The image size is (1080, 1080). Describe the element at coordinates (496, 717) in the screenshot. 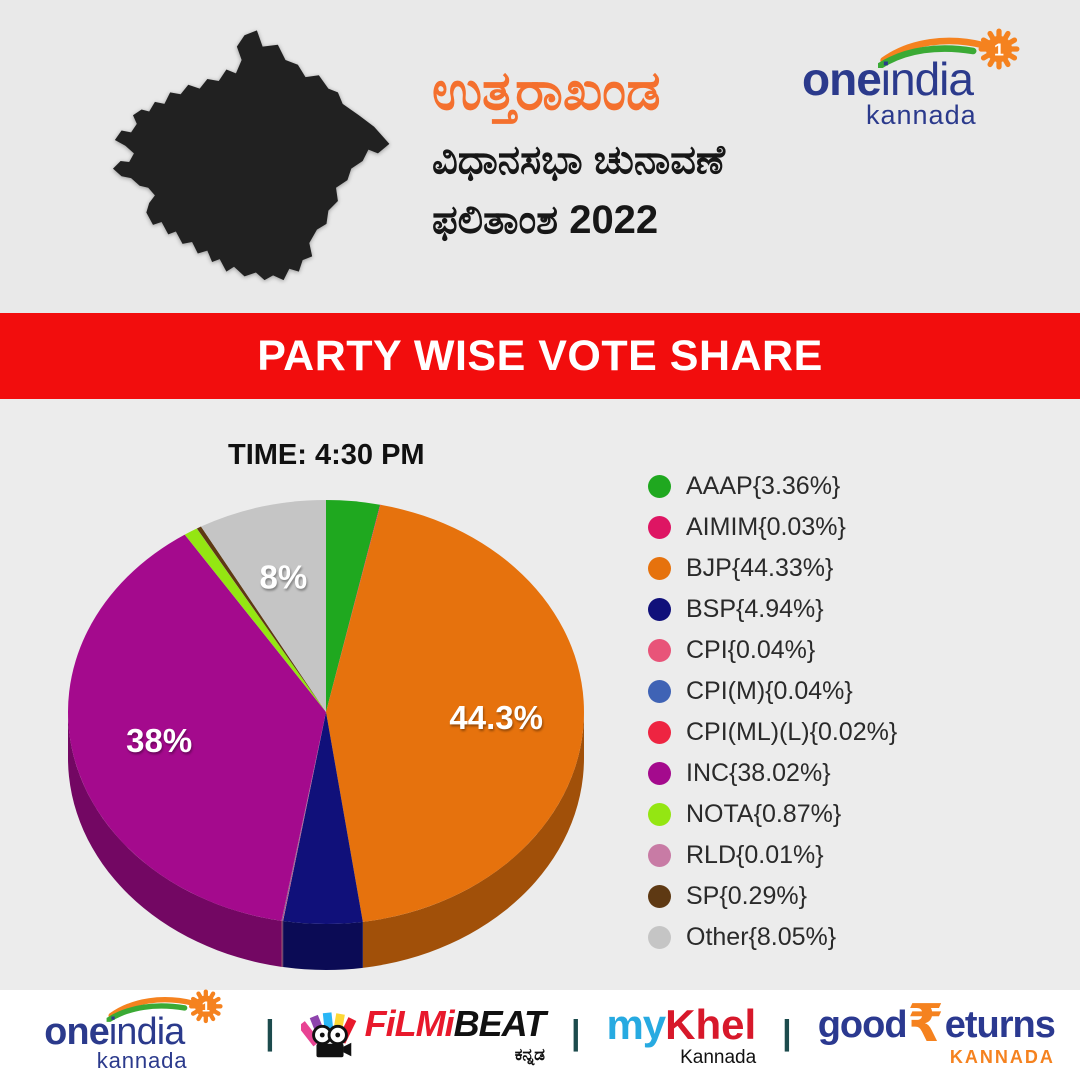

I see `pie-value-label: 44.3%` at that location.